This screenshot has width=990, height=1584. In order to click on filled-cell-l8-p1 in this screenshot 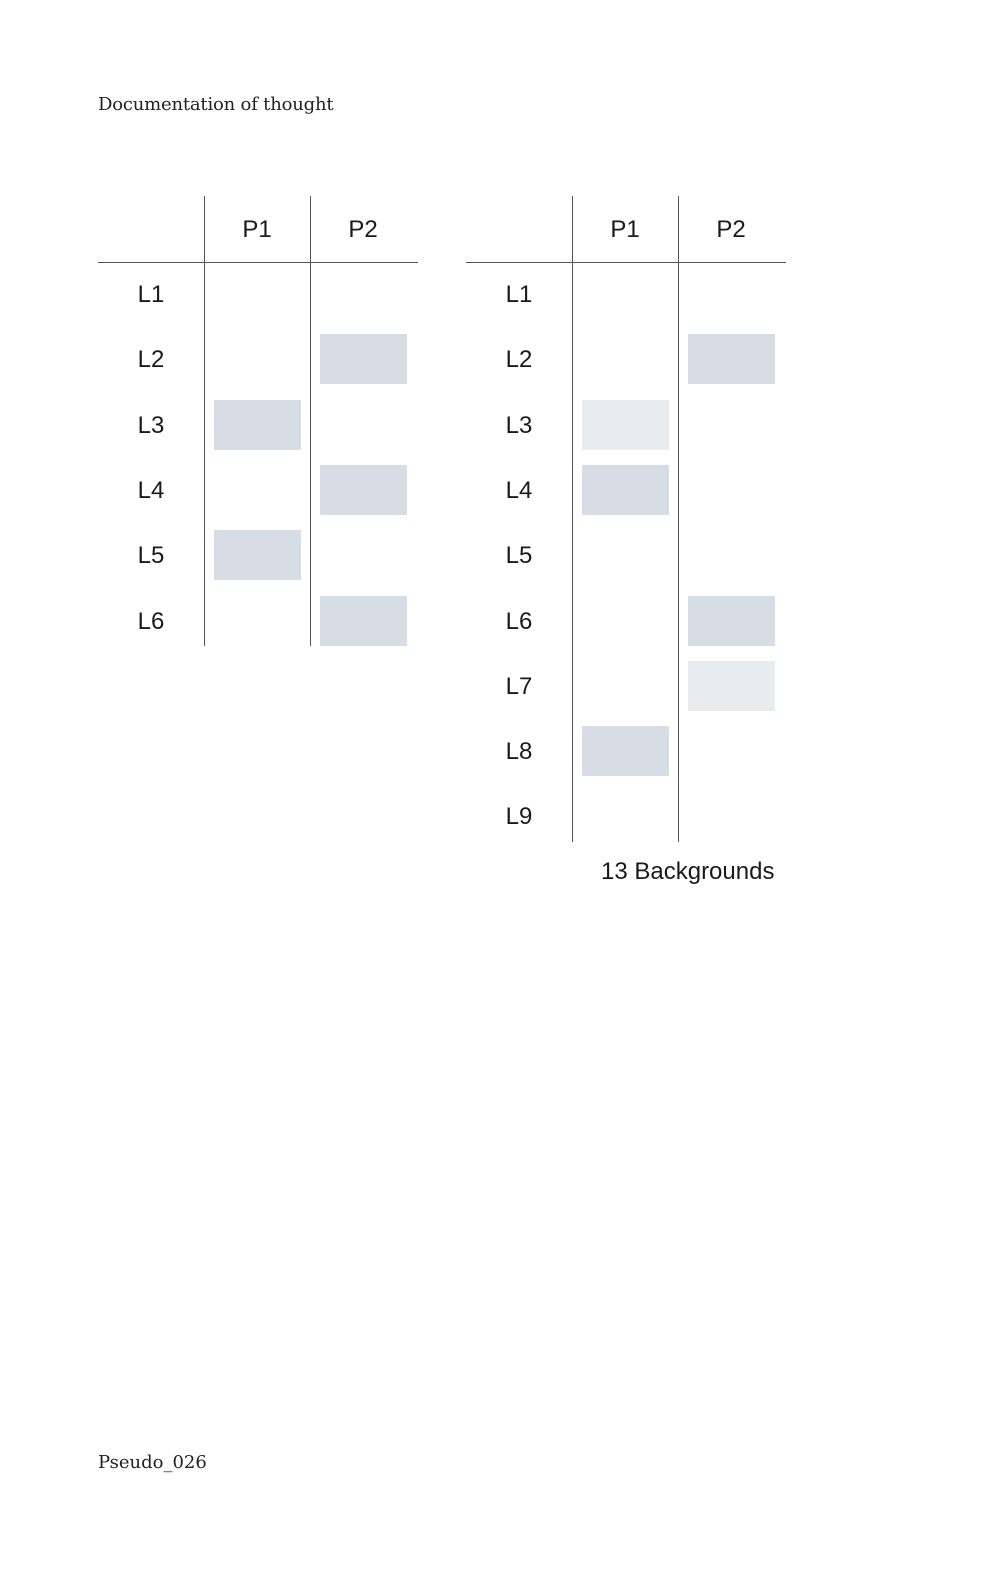, I will do `click(625, 751)`.